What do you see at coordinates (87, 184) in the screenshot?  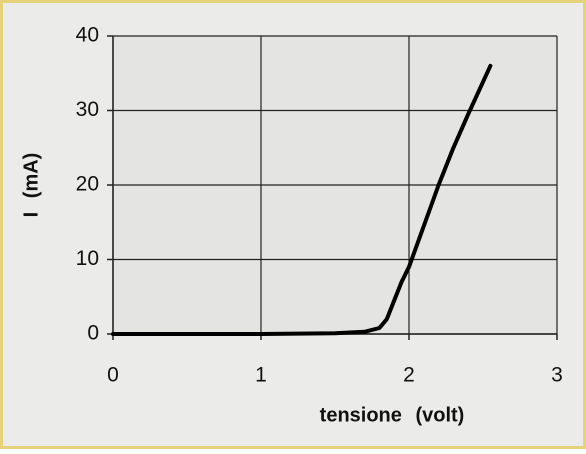 I see `y-tick-label: 20` at bounding box center [87, 184].